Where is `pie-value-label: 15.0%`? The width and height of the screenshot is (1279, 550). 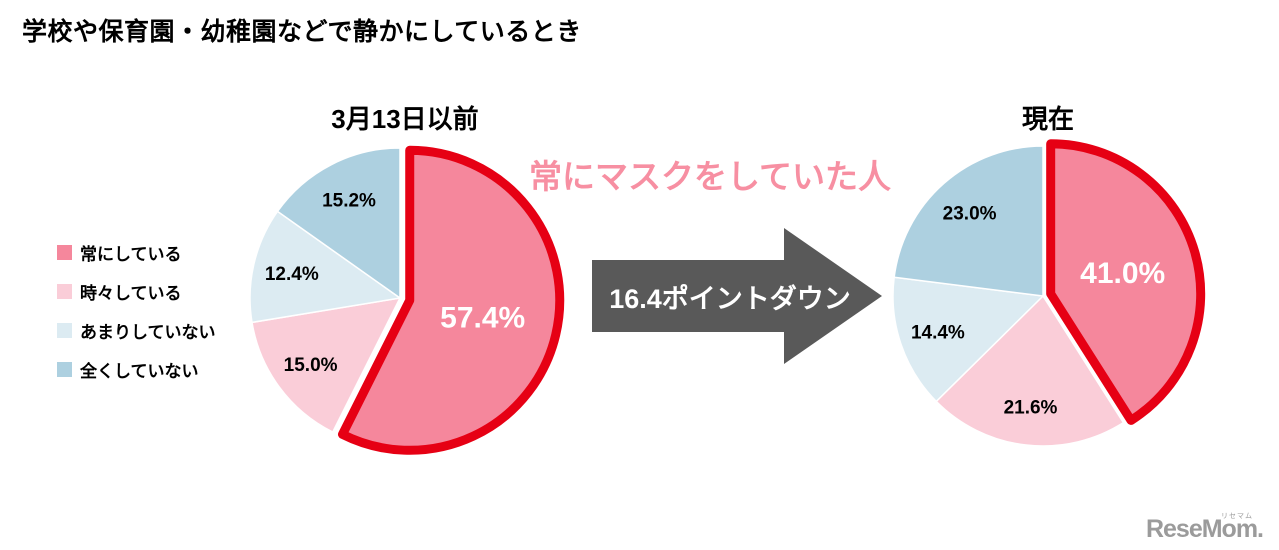
pie-value-label: 15.0% is located at coordinates (311, 365).